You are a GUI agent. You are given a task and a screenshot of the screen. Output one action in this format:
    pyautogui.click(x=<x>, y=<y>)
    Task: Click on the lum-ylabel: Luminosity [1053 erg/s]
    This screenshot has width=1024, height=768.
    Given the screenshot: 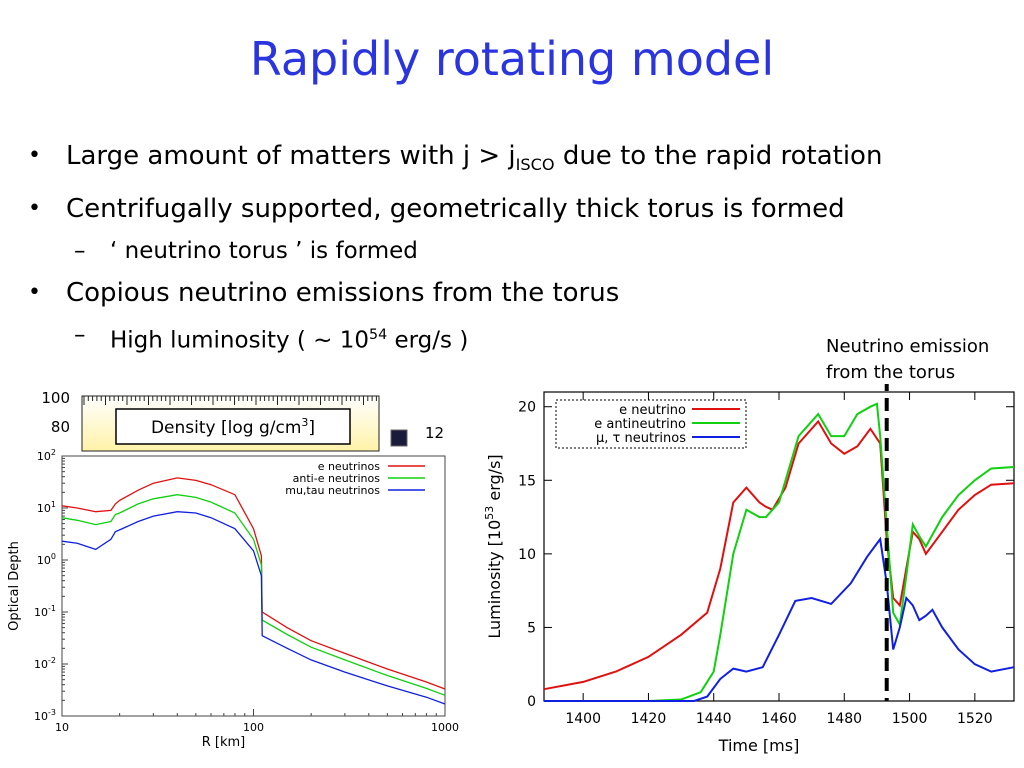 What is the action you would take?
    pyautogui.click(x=493, y=546)
    